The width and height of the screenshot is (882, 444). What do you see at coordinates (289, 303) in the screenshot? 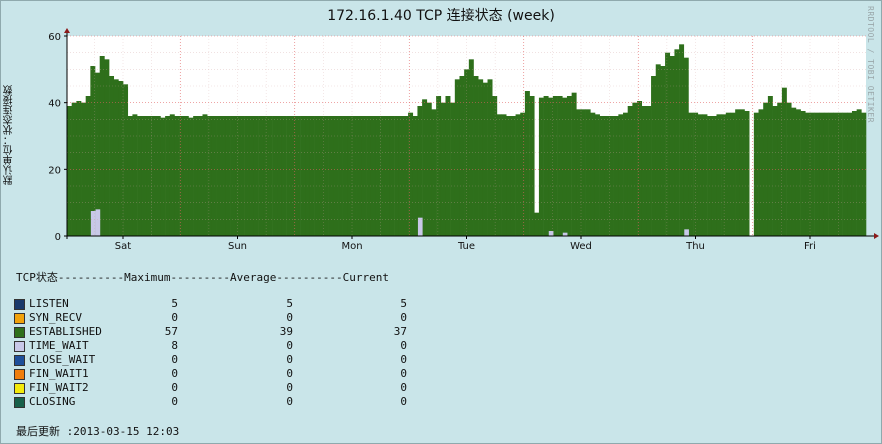
I see `legend-avg: 5` at bounding box center [289, 303].